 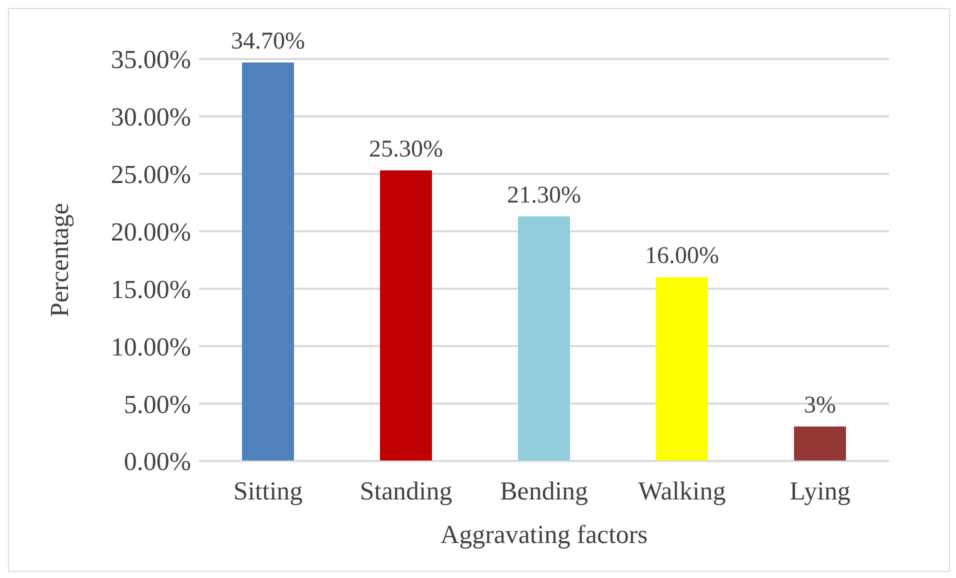 I want to click on data-label: 25.30%, so click(x=406, y=149).